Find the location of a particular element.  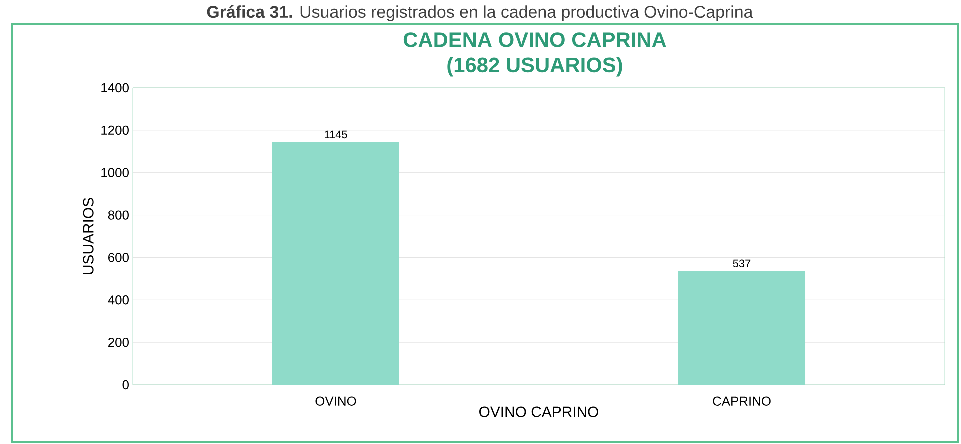

y-tick-label: 800 is located at coordinates (118, 215).